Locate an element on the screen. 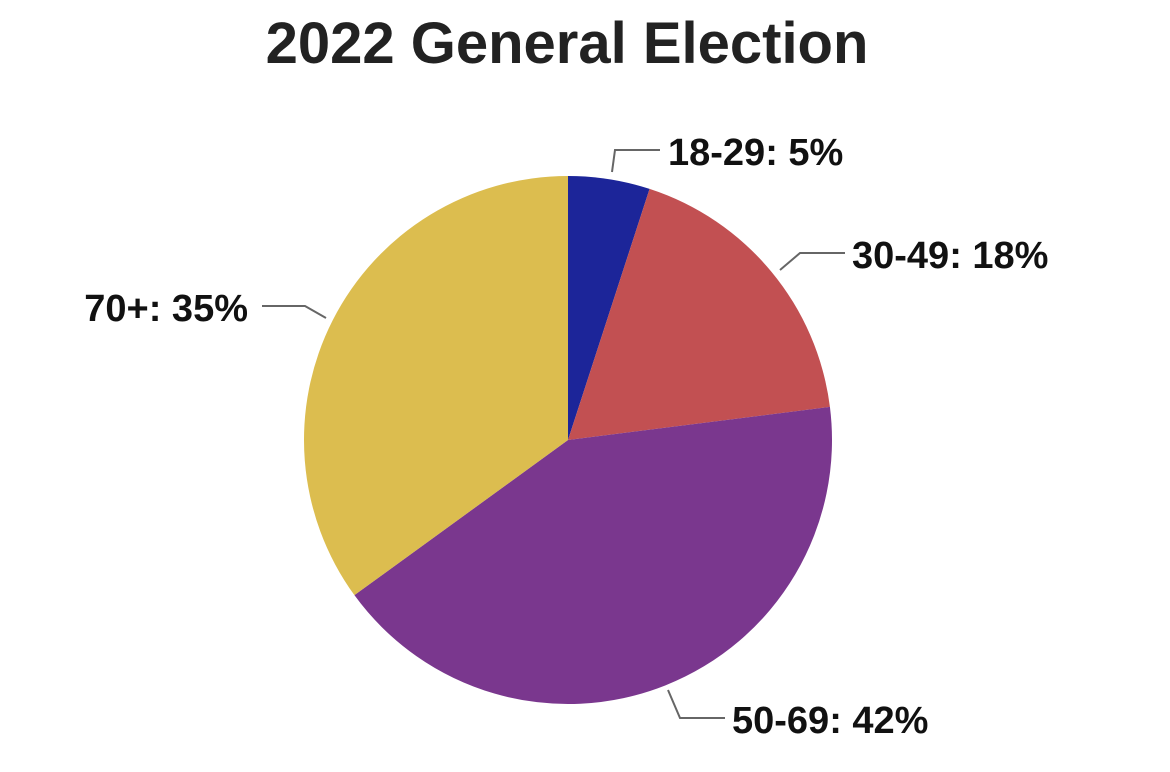 Image resolution: width=1170 pixels, height=772 pixels. pie-slice-70-plus is located at coordinates (435, 386).